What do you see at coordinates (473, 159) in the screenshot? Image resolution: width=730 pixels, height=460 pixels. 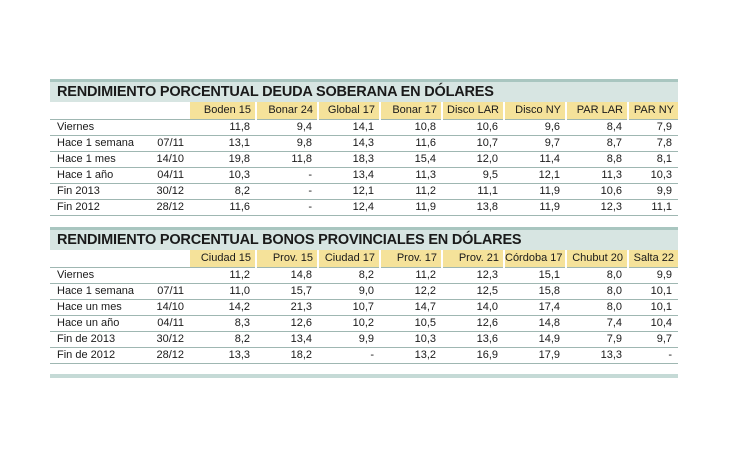 I see `value-cell: 12,0` at bounding box center [473, 159].